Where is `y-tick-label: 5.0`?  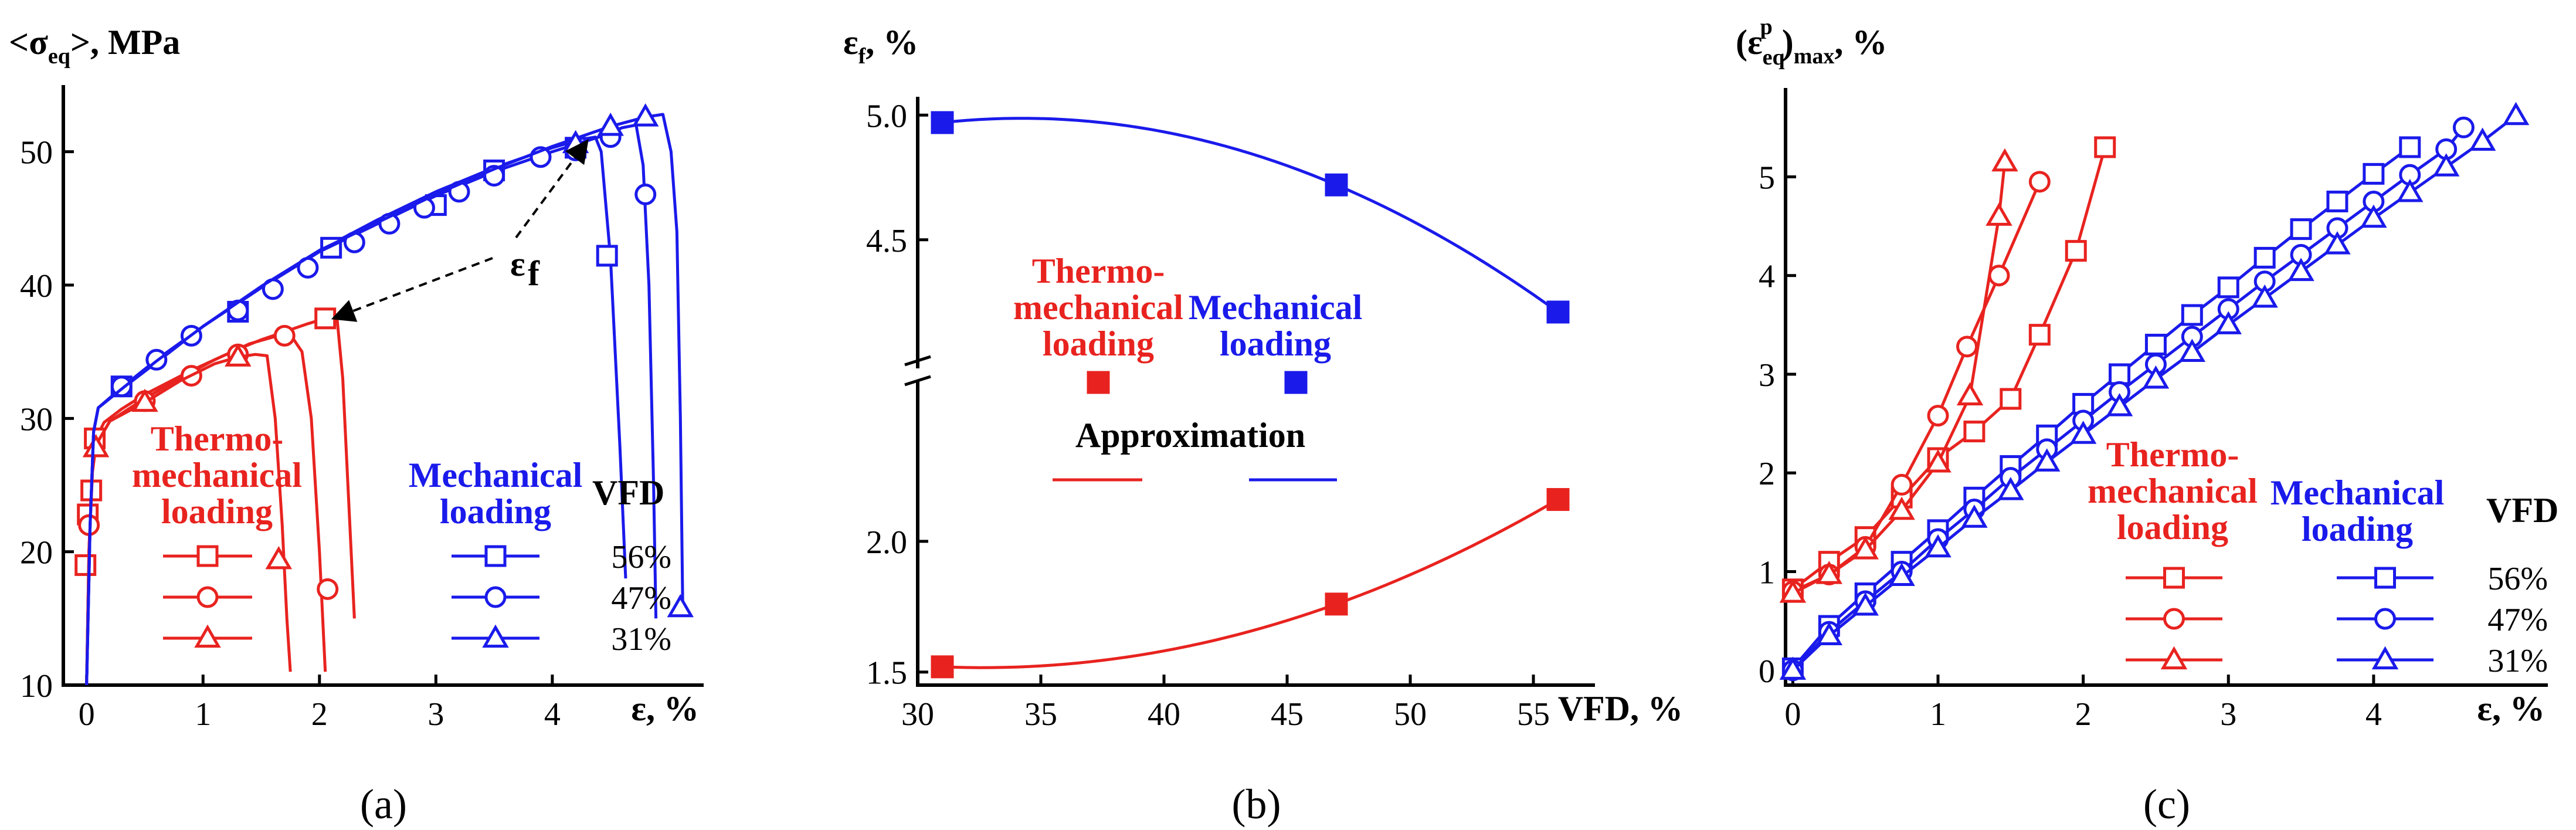
y-tick-label: 5.0 is located at coordinates (886, 116).